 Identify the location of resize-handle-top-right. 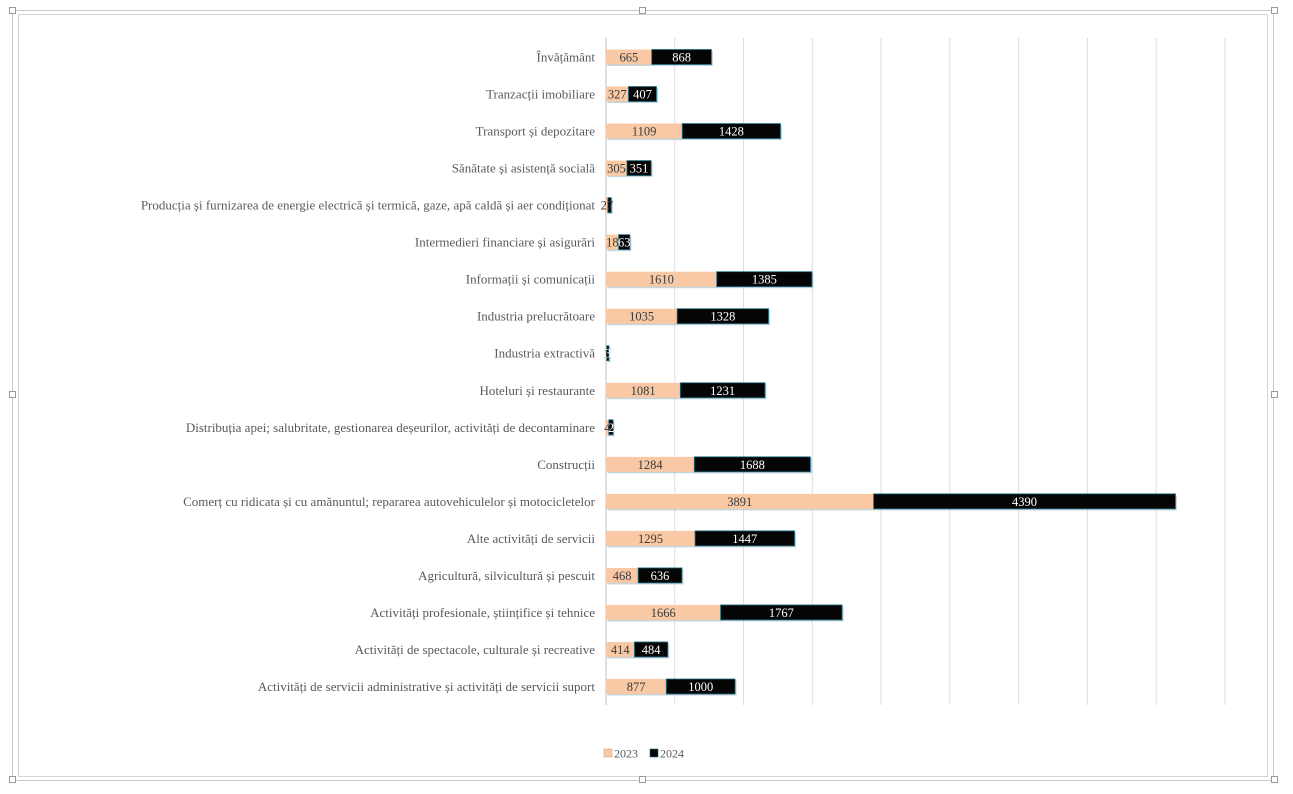
(1274, 10).